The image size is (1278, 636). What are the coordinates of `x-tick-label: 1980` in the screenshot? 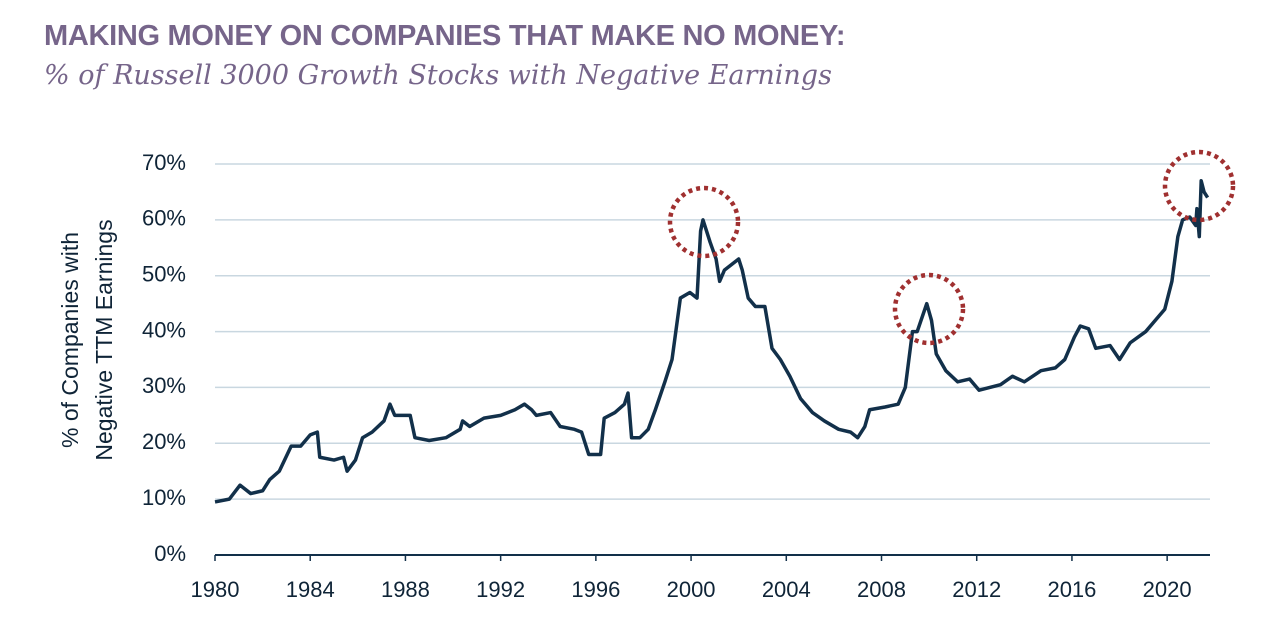 It's located at (215, 589).